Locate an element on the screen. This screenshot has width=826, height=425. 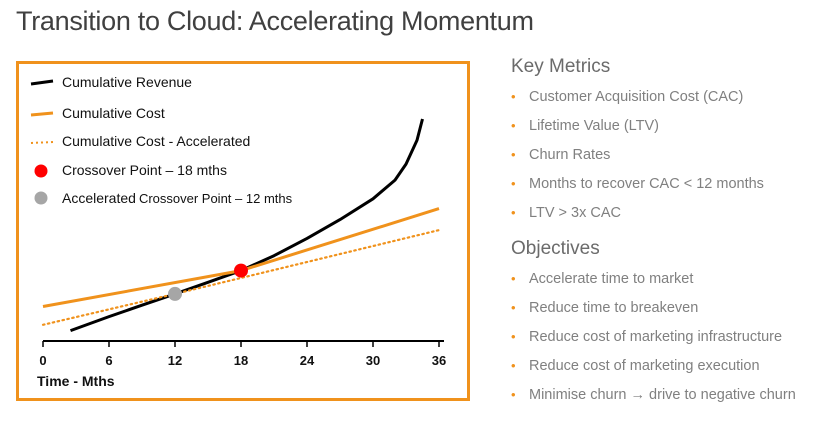
legend-label-accelerated-prefix: Accelerated is located at coordinates (99, 198).